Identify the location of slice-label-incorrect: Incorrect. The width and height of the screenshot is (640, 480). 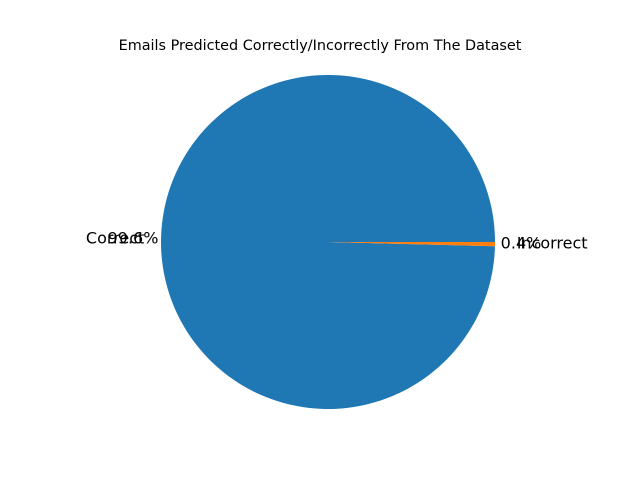
(552, 243).